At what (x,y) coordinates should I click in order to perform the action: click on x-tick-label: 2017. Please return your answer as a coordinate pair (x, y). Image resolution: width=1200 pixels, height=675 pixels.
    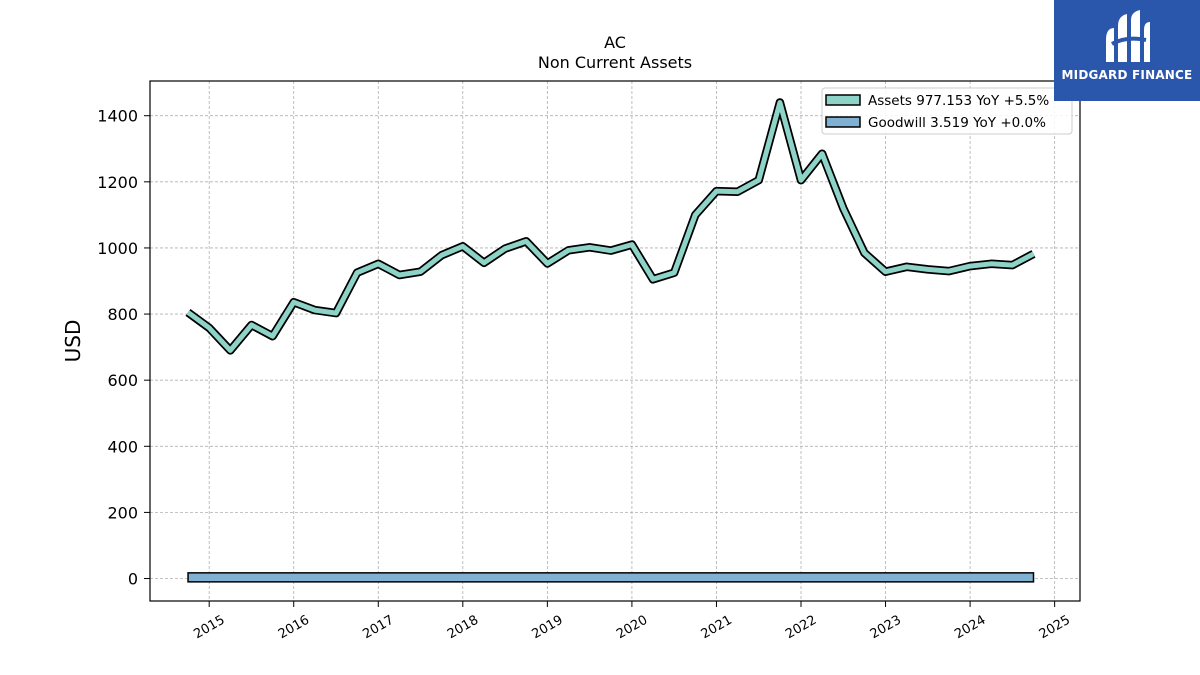
    Looking at the image, I should click on (378, 628).